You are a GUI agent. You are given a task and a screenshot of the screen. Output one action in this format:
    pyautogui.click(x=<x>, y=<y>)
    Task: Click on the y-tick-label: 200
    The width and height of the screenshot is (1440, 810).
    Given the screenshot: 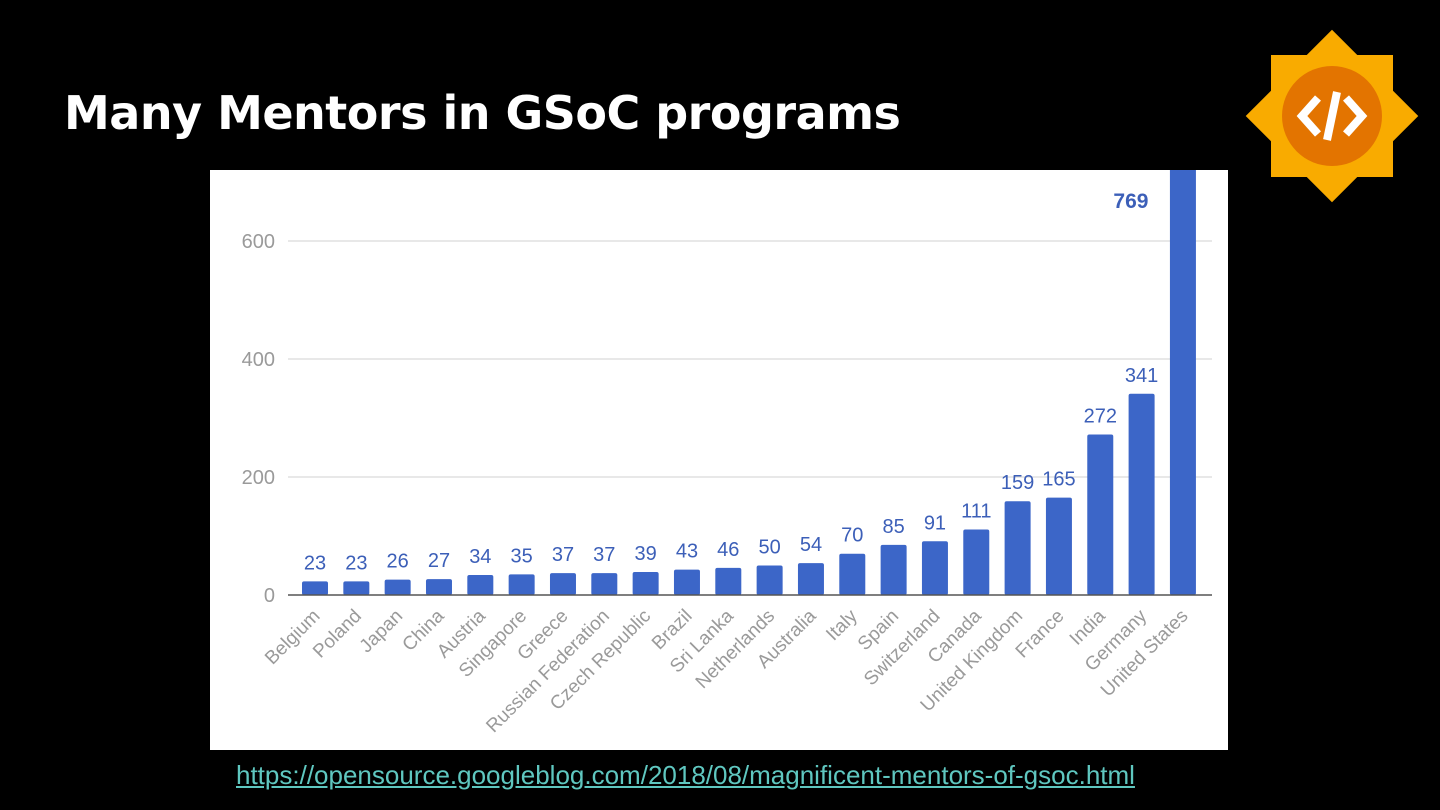 What is the action you would take?
    pyautogui.click(x=258, y=478)
    